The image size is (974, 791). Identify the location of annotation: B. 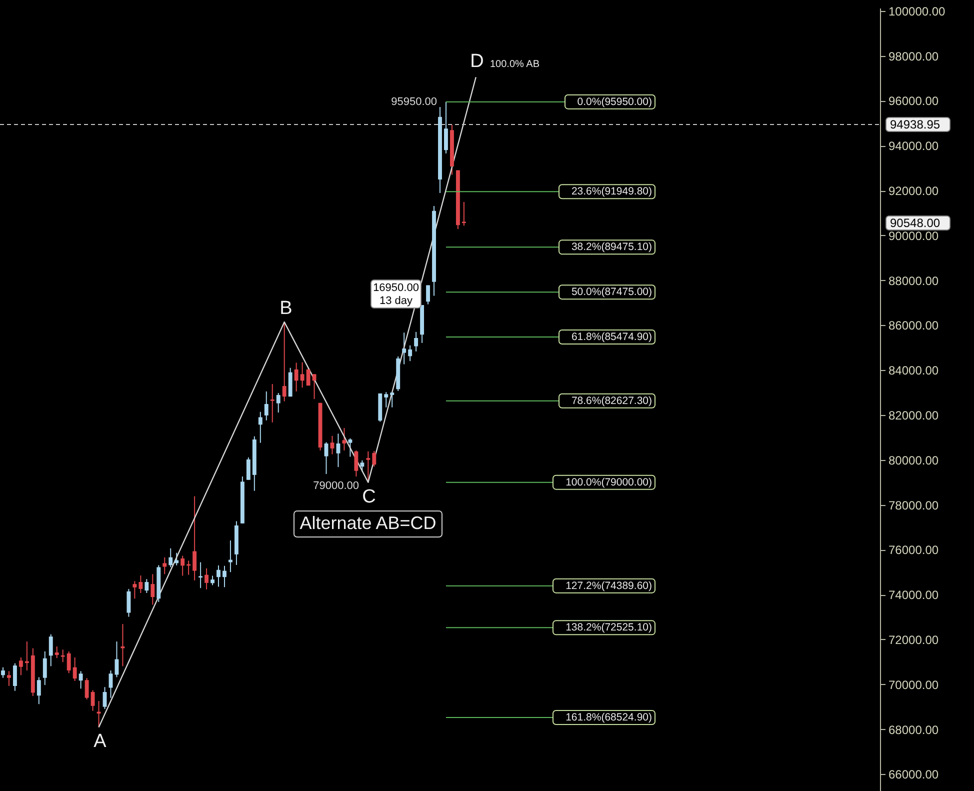
(286, 309).